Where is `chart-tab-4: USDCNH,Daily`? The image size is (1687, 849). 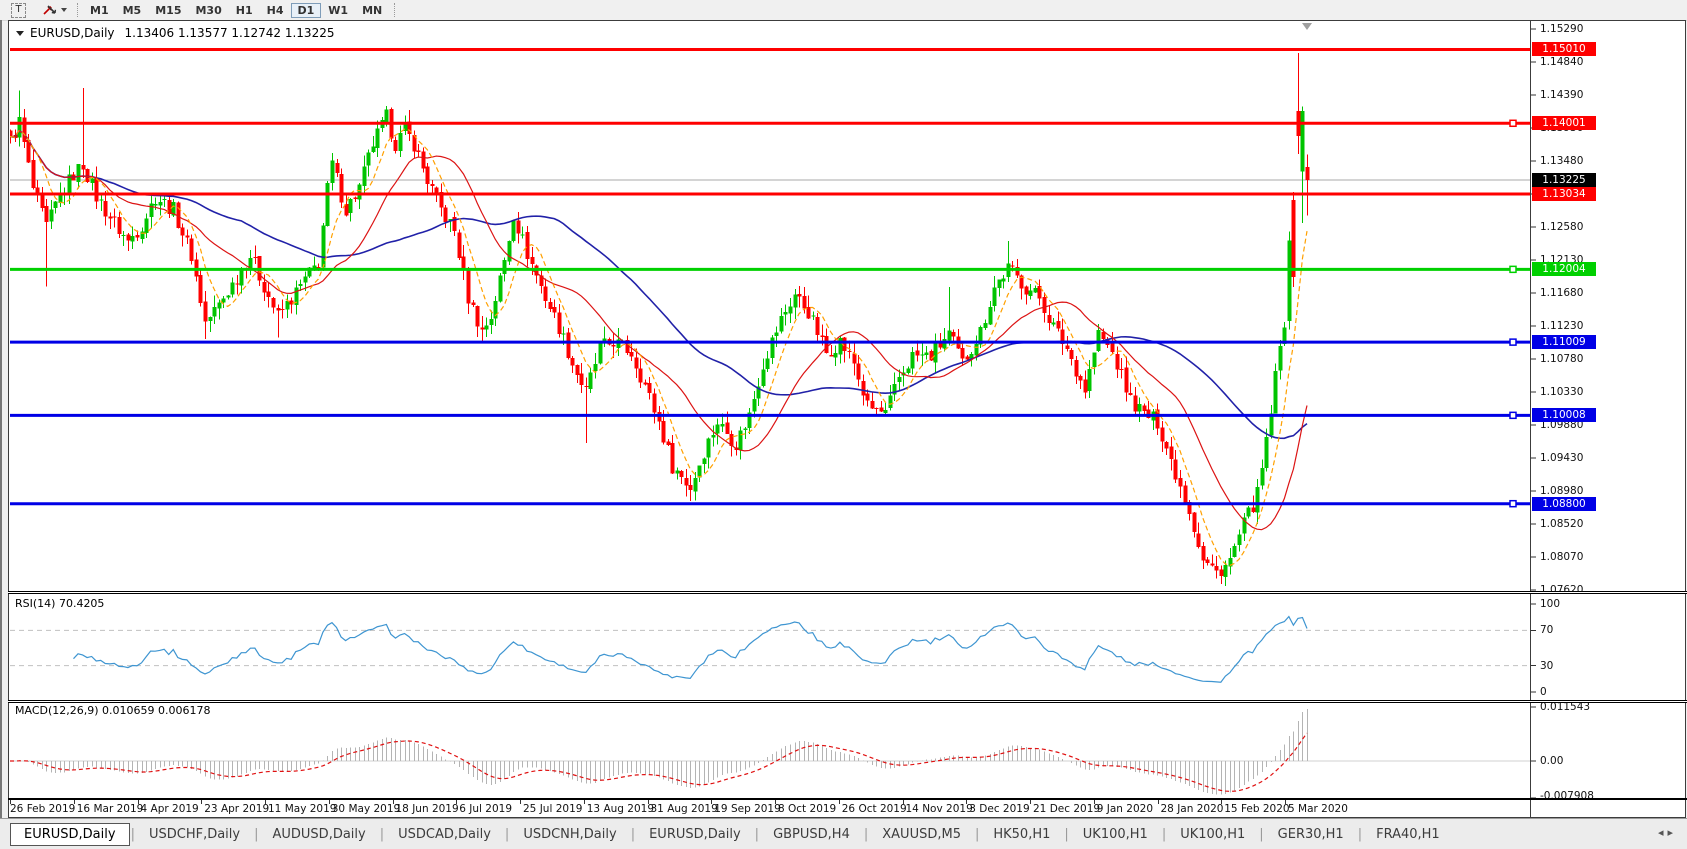 chart-tab-4: USDCNH,Daily is located at coordinates (570, 834).